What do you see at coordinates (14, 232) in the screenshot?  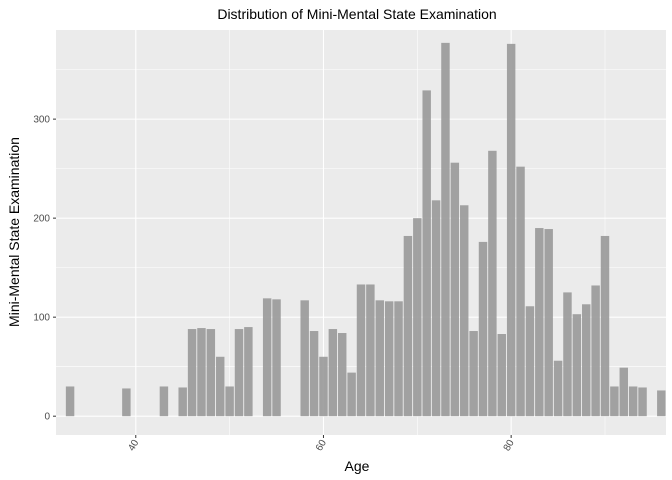 I see `y-axis-title: Mini-Mental State Examination` at bounding box center [14, 232].